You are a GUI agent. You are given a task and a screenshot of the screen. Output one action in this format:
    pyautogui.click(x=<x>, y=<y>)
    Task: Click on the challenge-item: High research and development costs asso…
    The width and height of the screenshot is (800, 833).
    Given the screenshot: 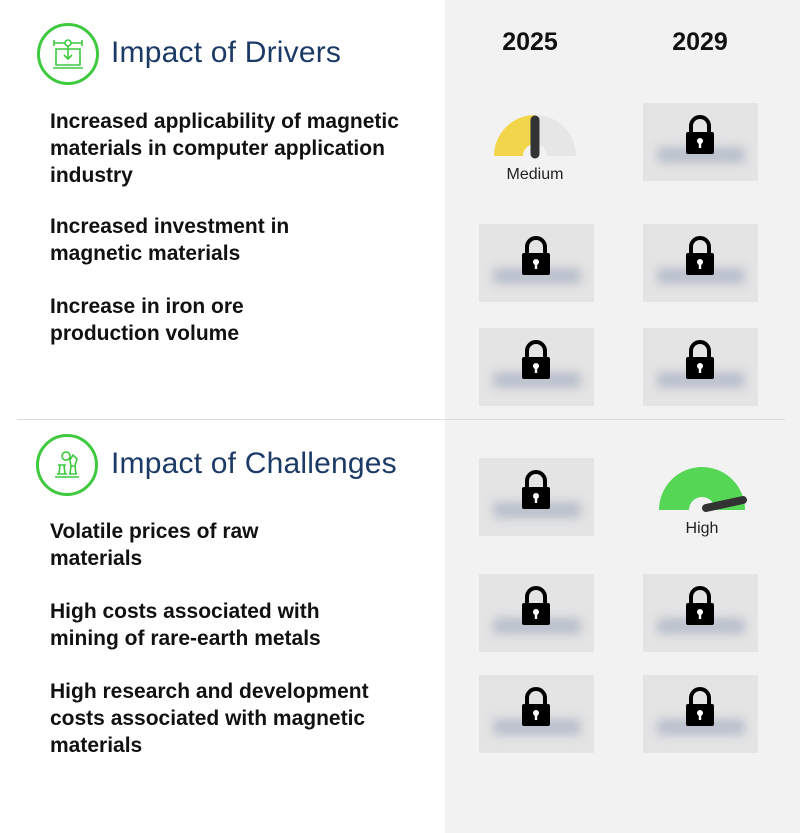 What is the action you would take?
    pyautogui.click(x=209, y=718)
    